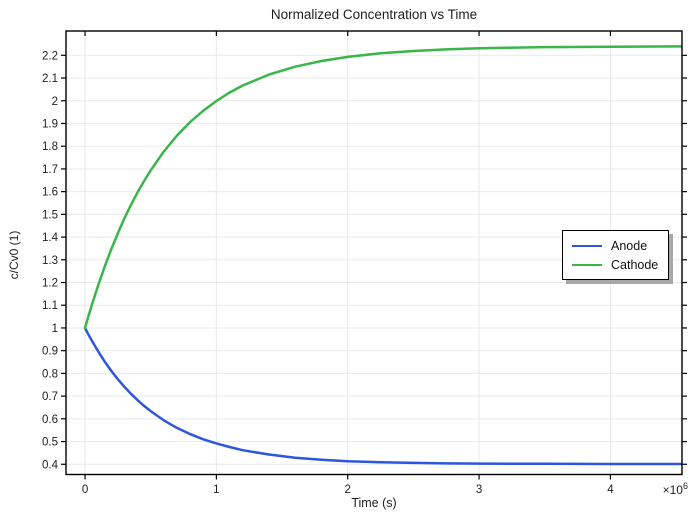  I want to click on y-tick-label: 2.1, so click(50, 79).